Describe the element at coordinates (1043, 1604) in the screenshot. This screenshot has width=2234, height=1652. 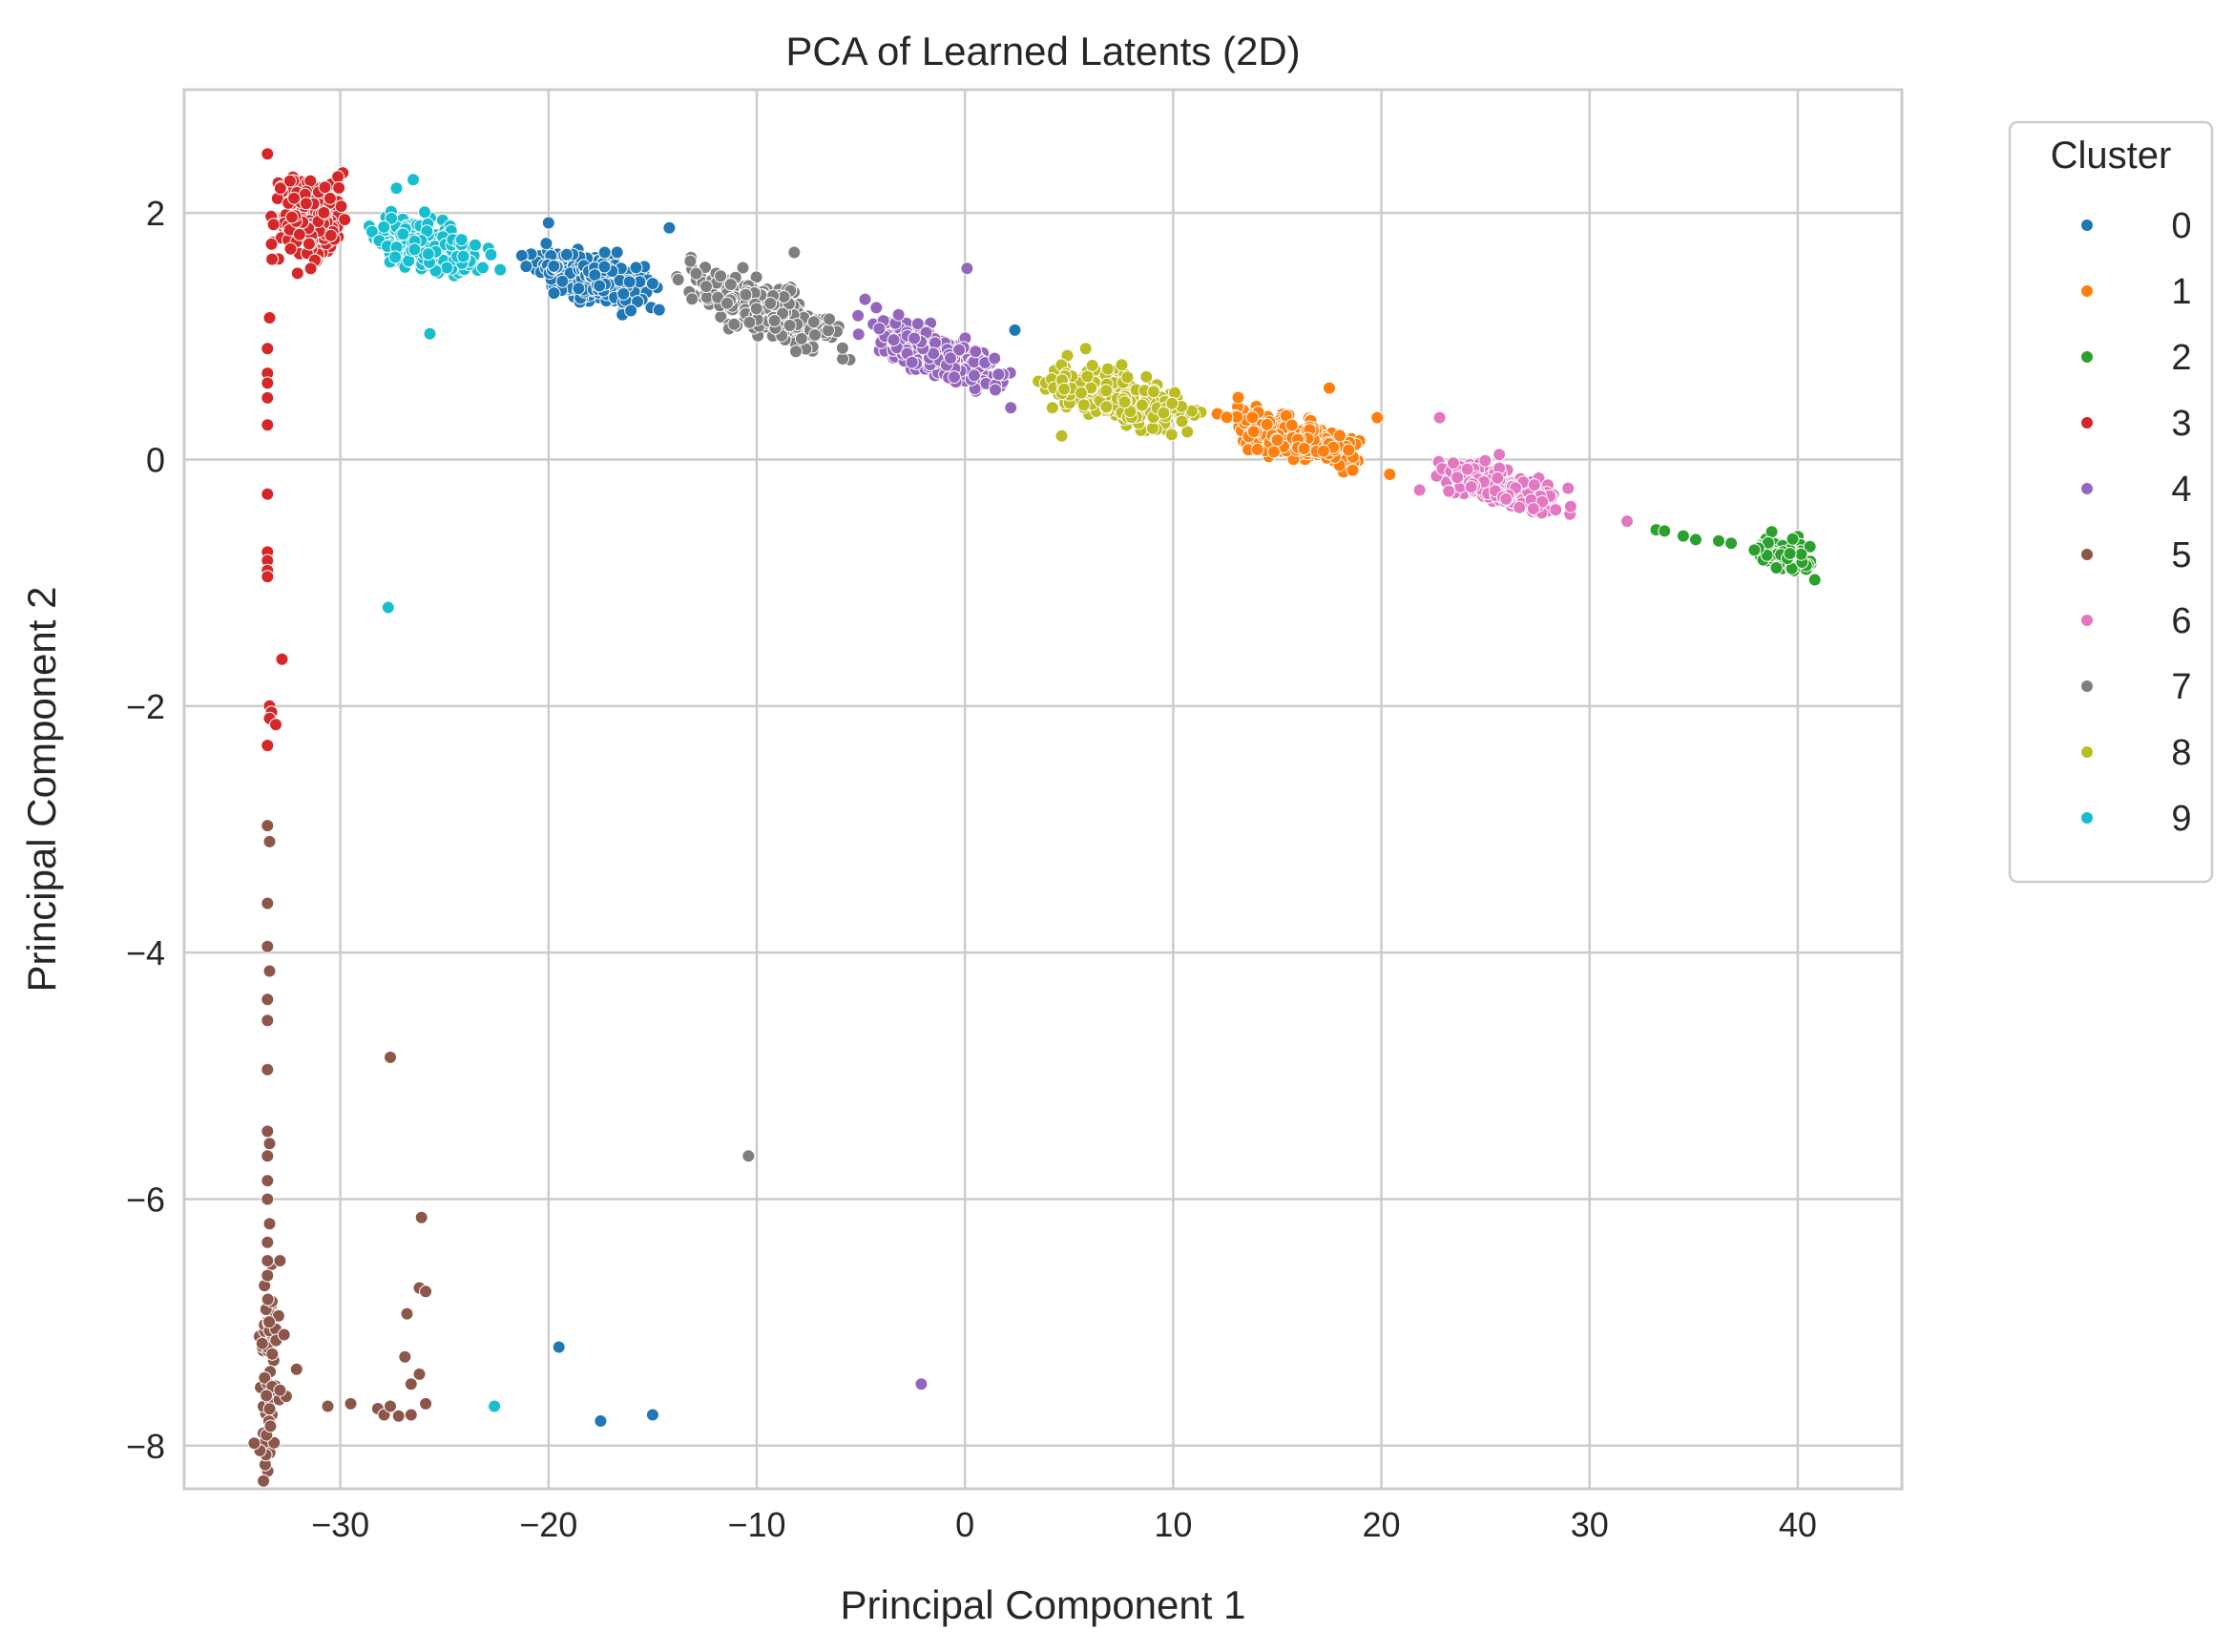
I see `x-axis-label: Principal Component 1` at that location.